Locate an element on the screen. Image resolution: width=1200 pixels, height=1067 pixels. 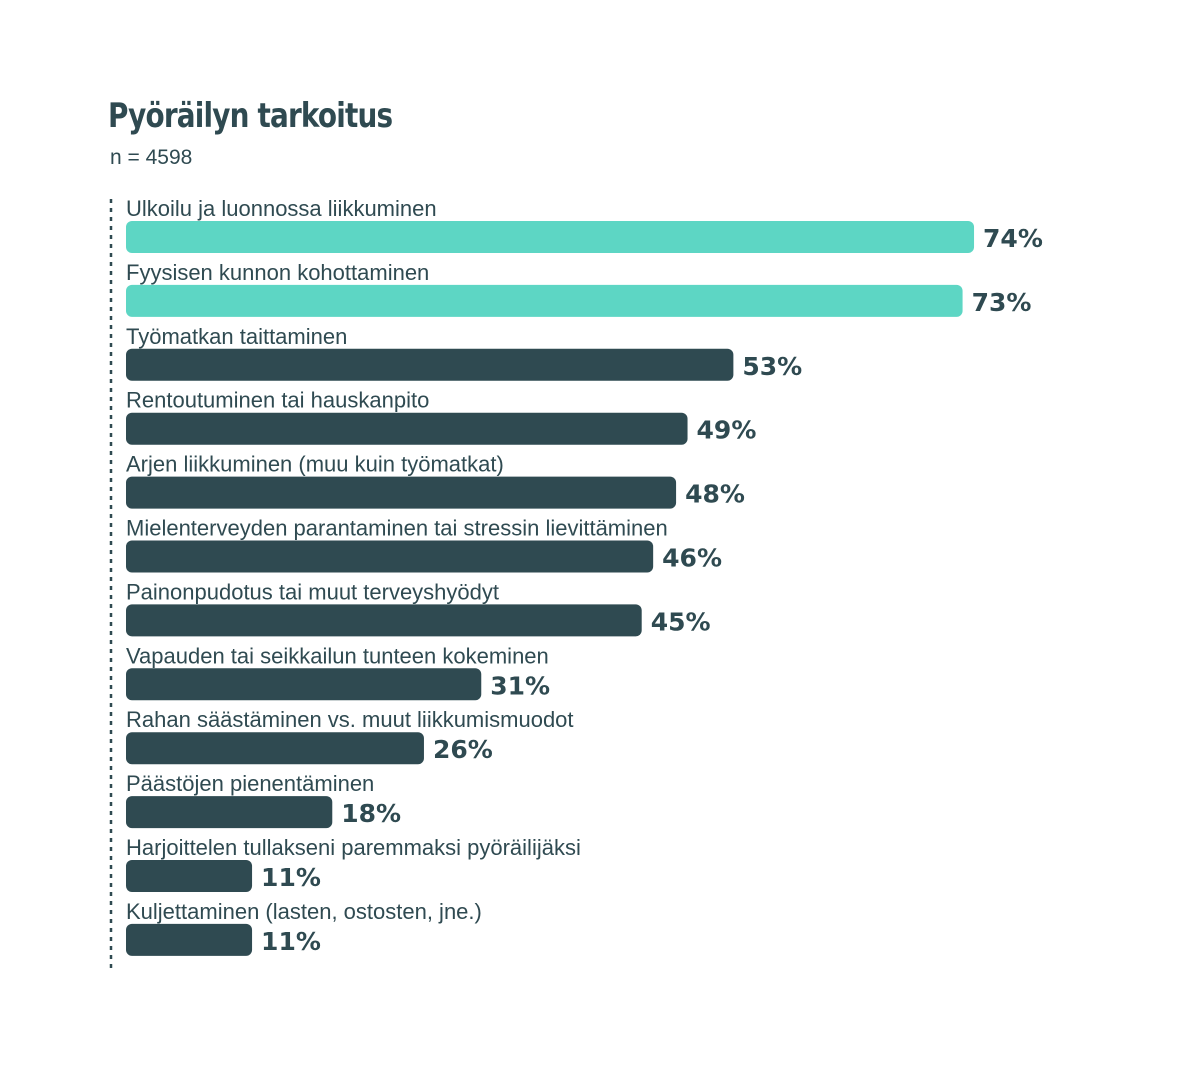
chart-subtitle: n = 4598 is located at coordinates (151, 157).